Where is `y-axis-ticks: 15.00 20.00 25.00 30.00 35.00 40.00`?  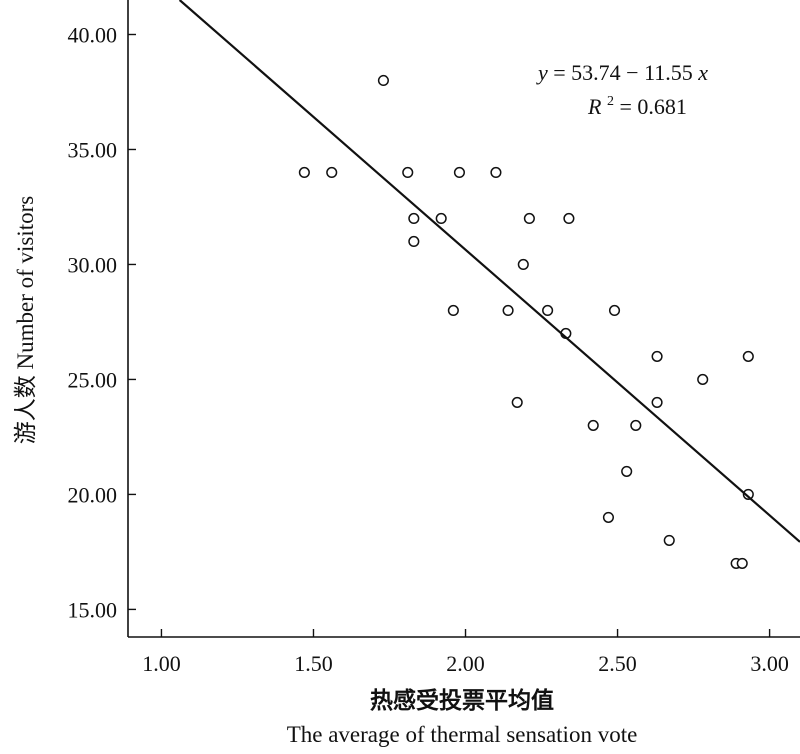
y-axis-ticks: 15.00 20.00 25.00 30.00 35.00 40.00 is located at coordinates (102, 322).